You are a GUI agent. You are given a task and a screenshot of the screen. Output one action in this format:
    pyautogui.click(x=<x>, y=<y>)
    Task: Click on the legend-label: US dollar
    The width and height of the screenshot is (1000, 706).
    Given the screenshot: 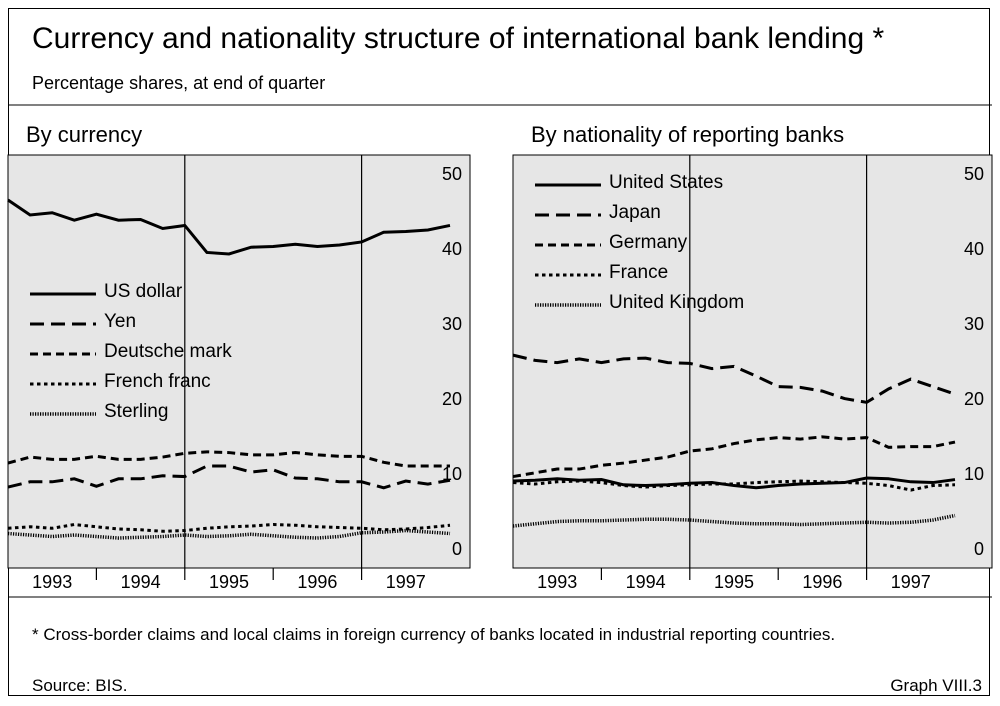 What is the action you would take?
    pyautogui.click(x=143, y=291)
    